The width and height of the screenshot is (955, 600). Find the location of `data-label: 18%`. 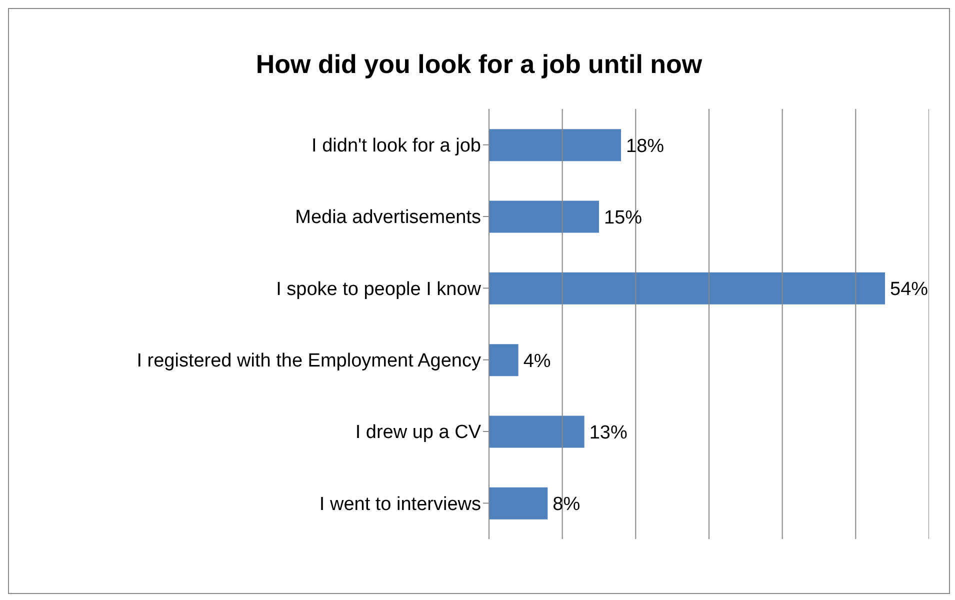

data-label: 18% is located at coordinates (645, 146).